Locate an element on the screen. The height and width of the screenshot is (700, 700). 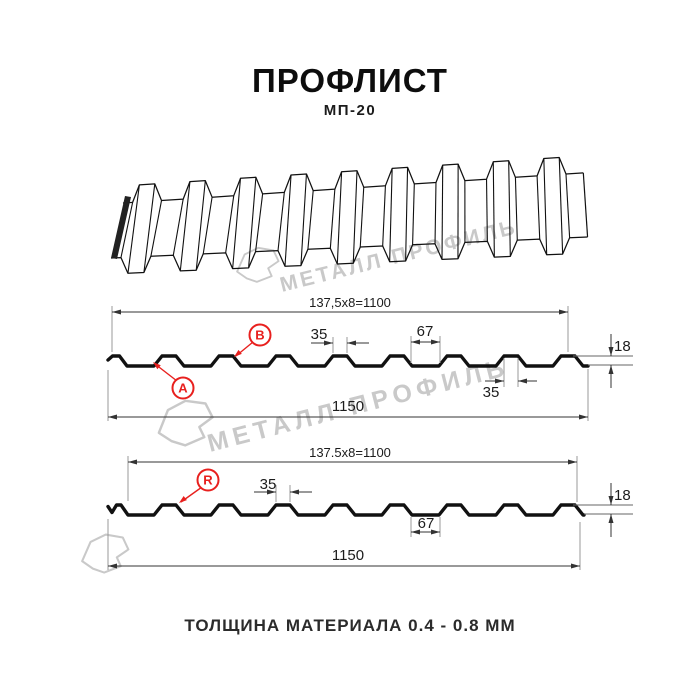
dim-pitch-back: 137.5x8=1100 is located at coordinates (350, 452).